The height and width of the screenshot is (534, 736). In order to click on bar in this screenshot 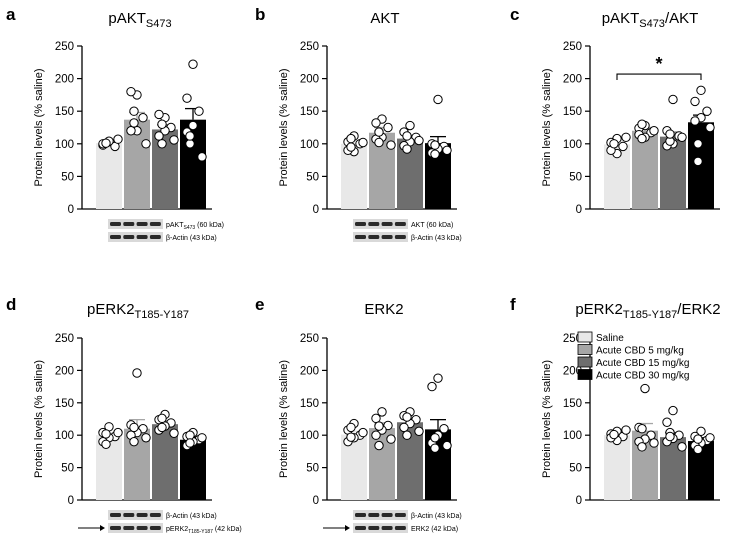, I will do `click(193, 469)`.